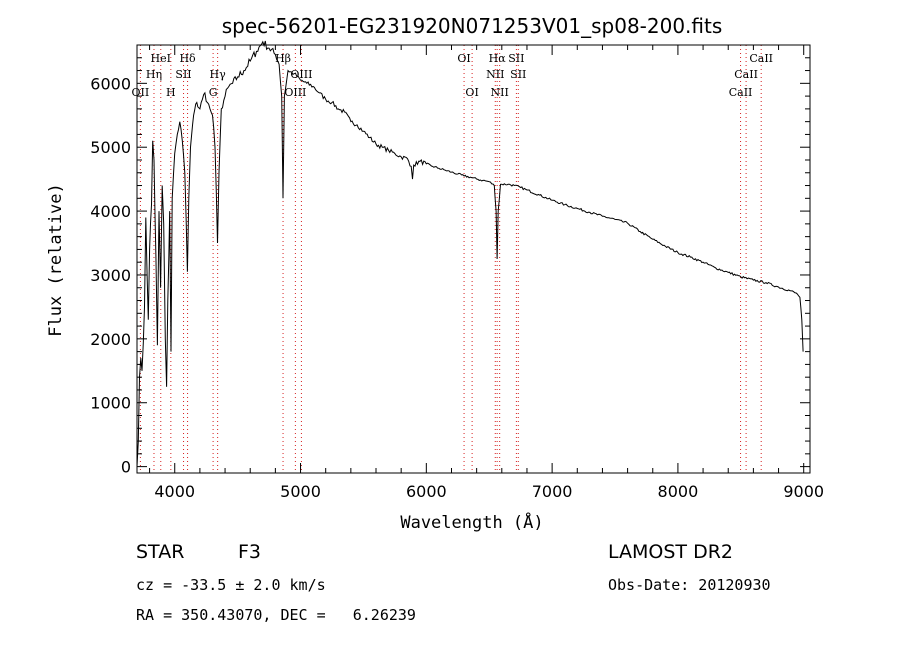  Describe the element at coordinates (678, 491) in the screenshot. I see `x-tick-label: 8000` at that location.